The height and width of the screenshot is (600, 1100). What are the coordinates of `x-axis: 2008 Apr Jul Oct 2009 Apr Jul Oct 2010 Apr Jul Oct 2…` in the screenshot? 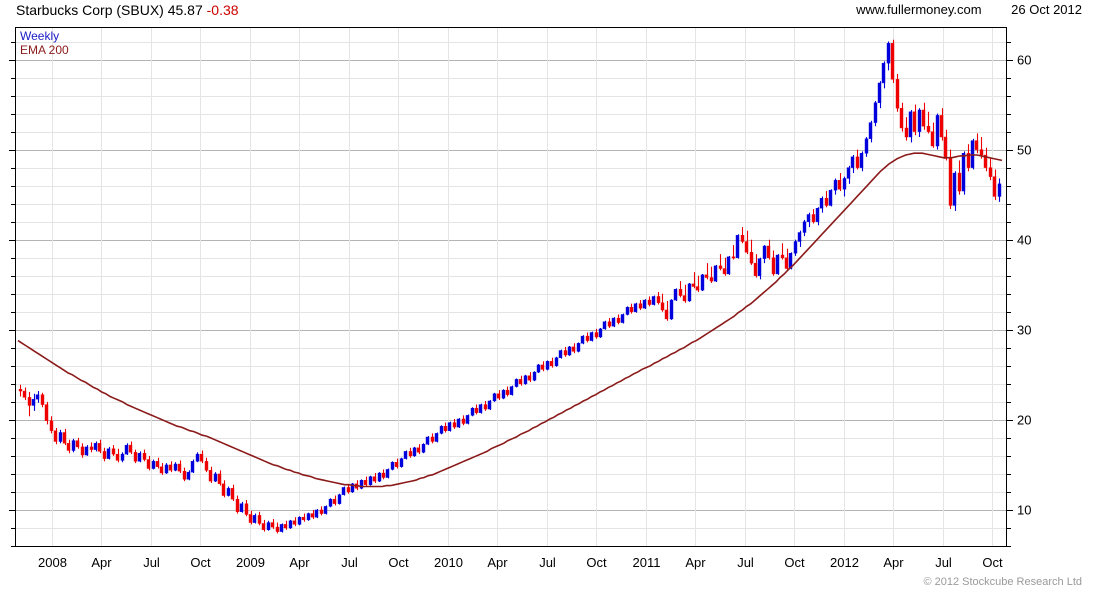 It's located at (511, 559).